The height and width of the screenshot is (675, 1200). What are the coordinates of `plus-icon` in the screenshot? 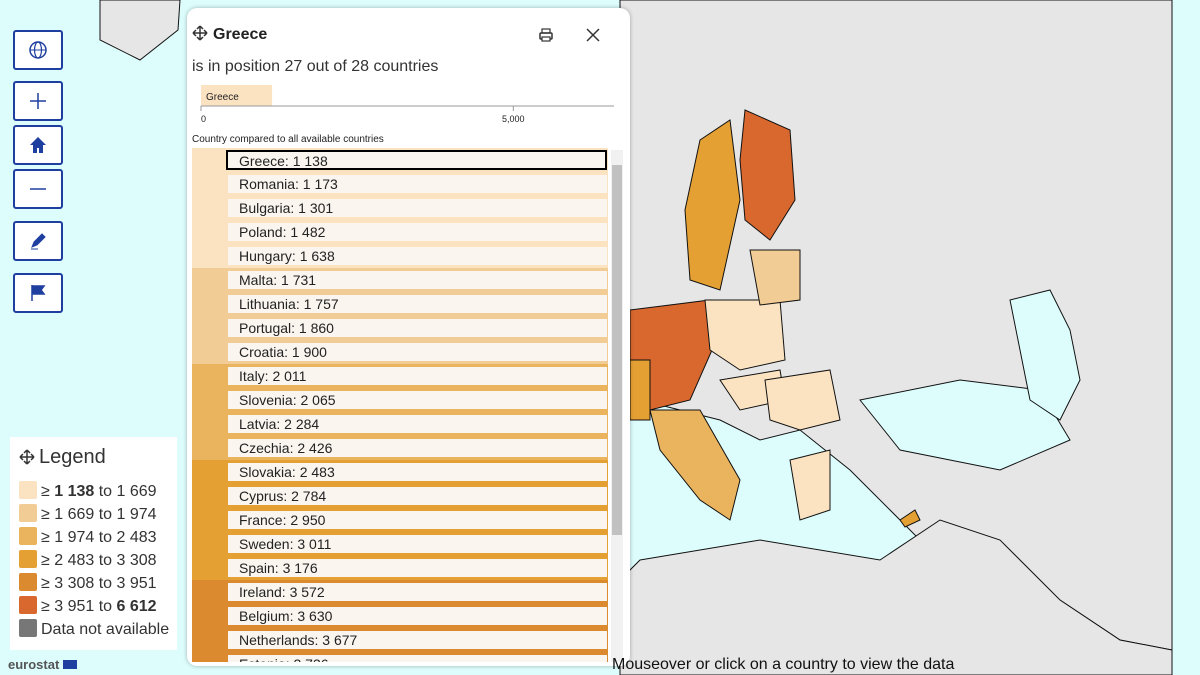 It's located at (38, 101).